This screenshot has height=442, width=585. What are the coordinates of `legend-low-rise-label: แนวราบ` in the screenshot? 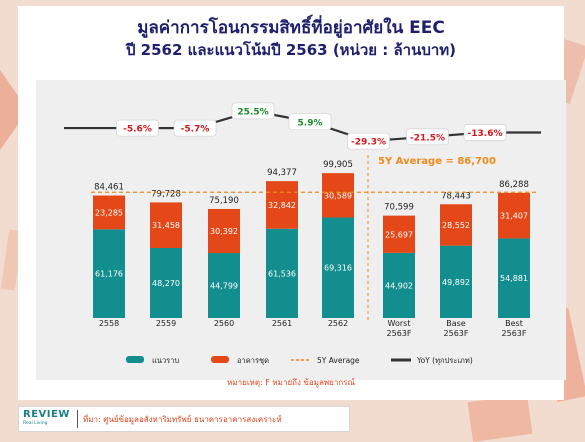 It's located at (165, 360).